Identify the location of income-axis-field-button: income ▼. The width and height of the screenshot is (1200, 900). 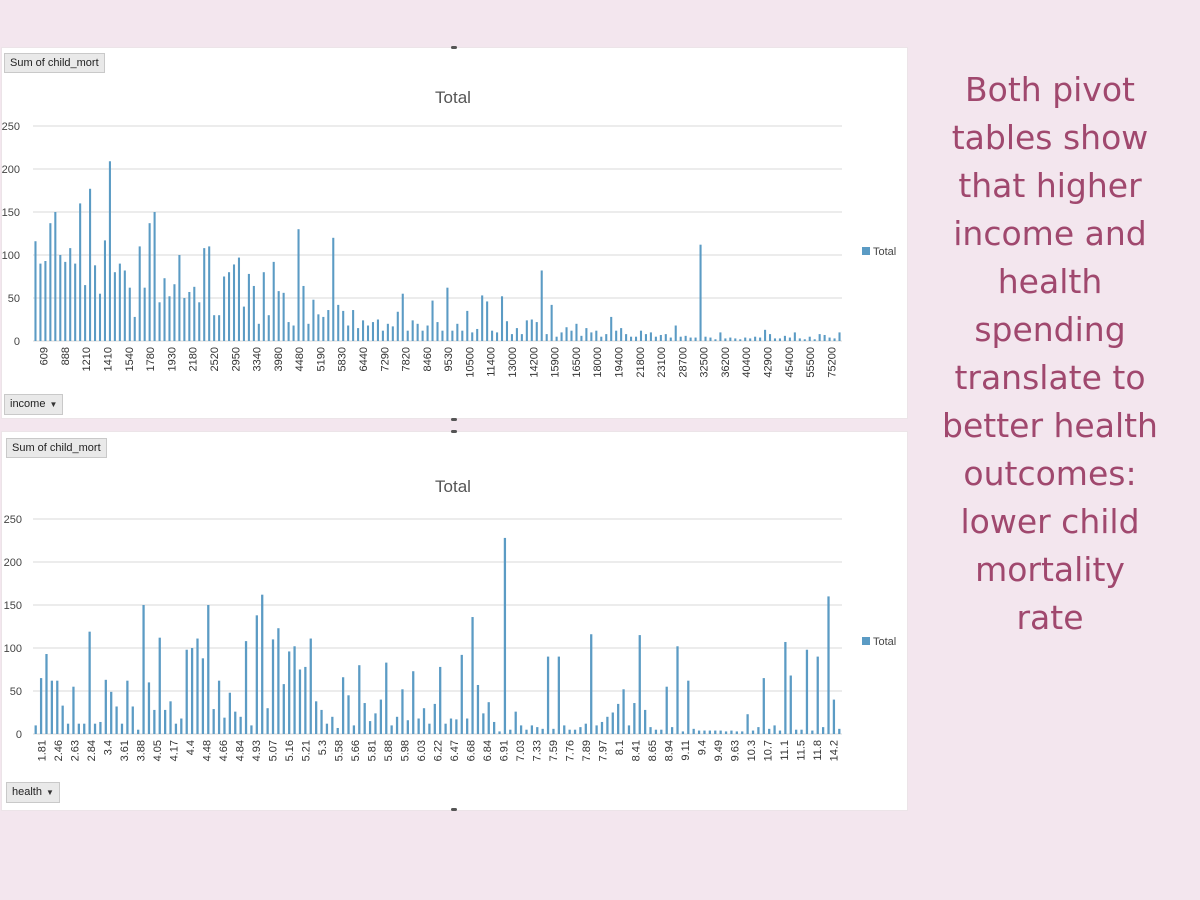
(34, 404).